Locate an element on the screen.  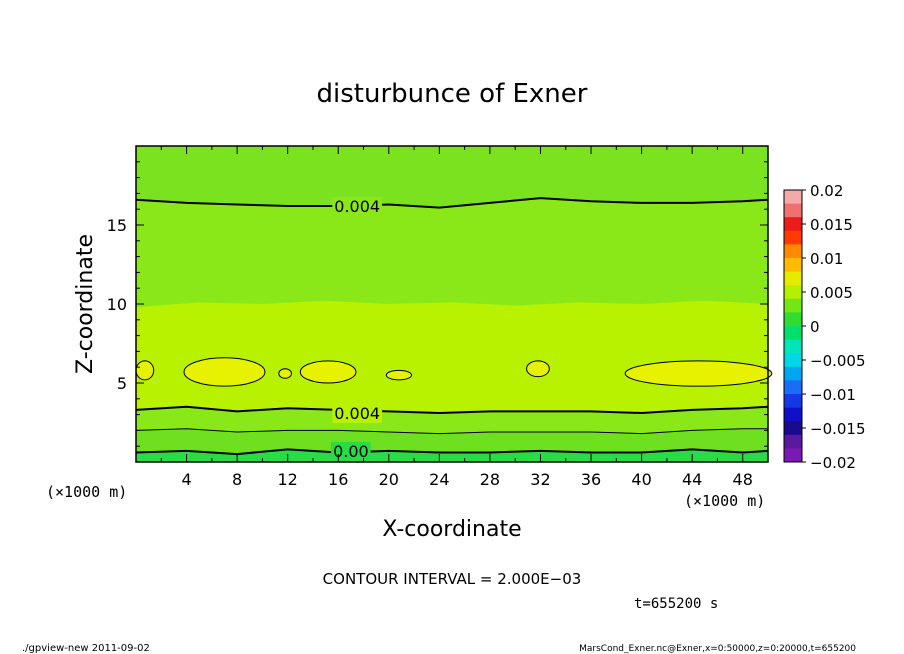
chart-title: disturbunce of Exner is located at coordinates (452, 94).